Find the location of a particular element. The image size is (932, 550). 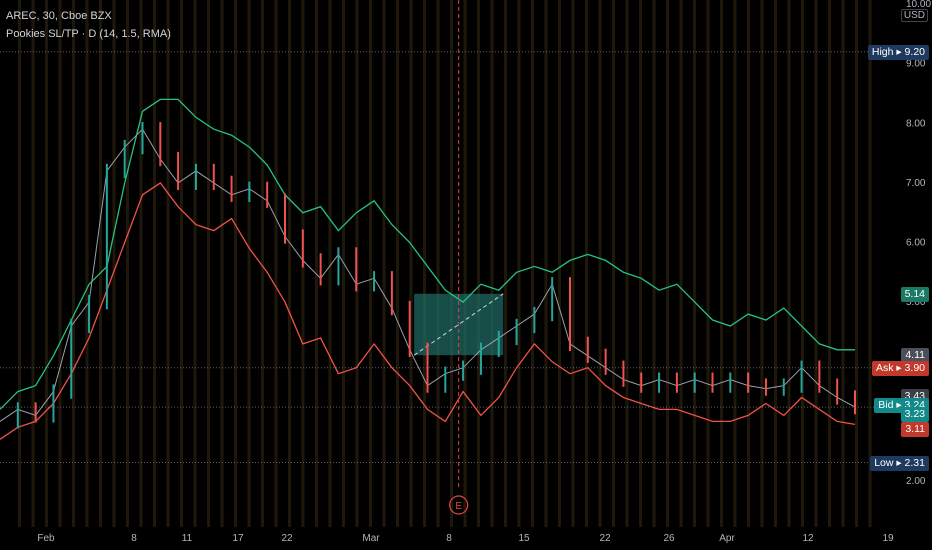

time-tick-label: Feb is located at coordinates (46, 538).